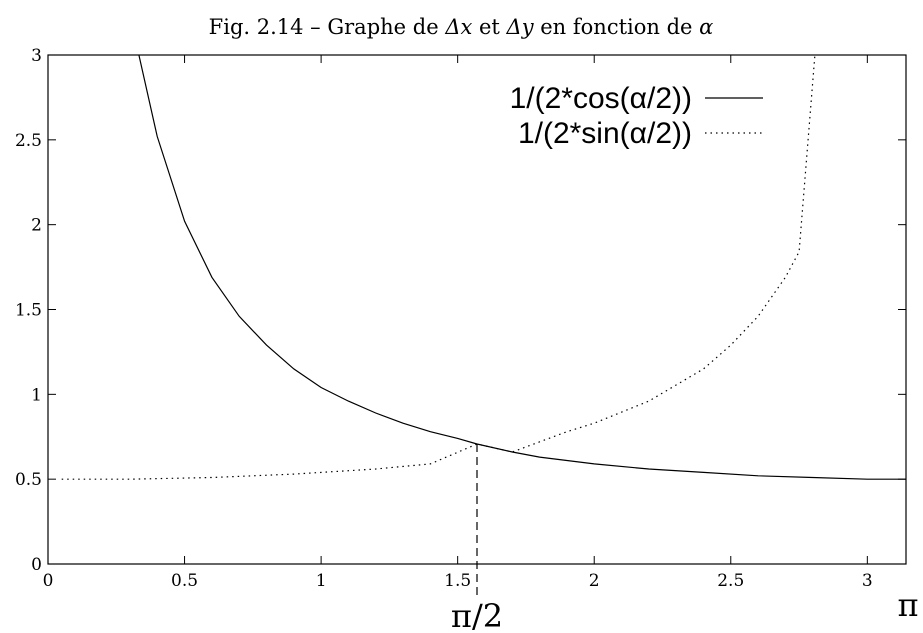 This screenshot has height=633, width=923. Describe the element at coordinates (321, 581) in the screenshot. I see `x-tick-label: 1` at that location.